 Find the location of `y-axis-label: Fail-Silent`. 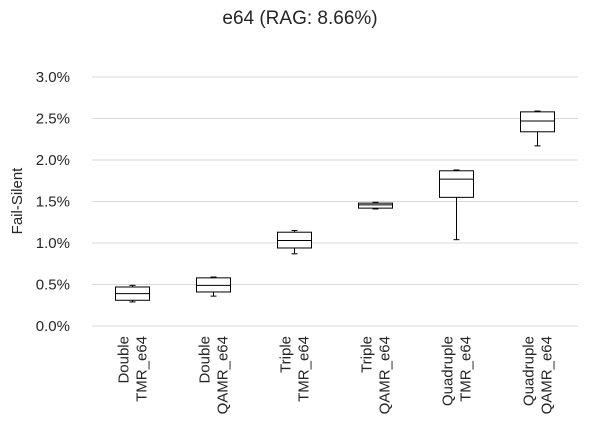

y-axis-label: Fail-Silent is located at coordinates (17, 201).